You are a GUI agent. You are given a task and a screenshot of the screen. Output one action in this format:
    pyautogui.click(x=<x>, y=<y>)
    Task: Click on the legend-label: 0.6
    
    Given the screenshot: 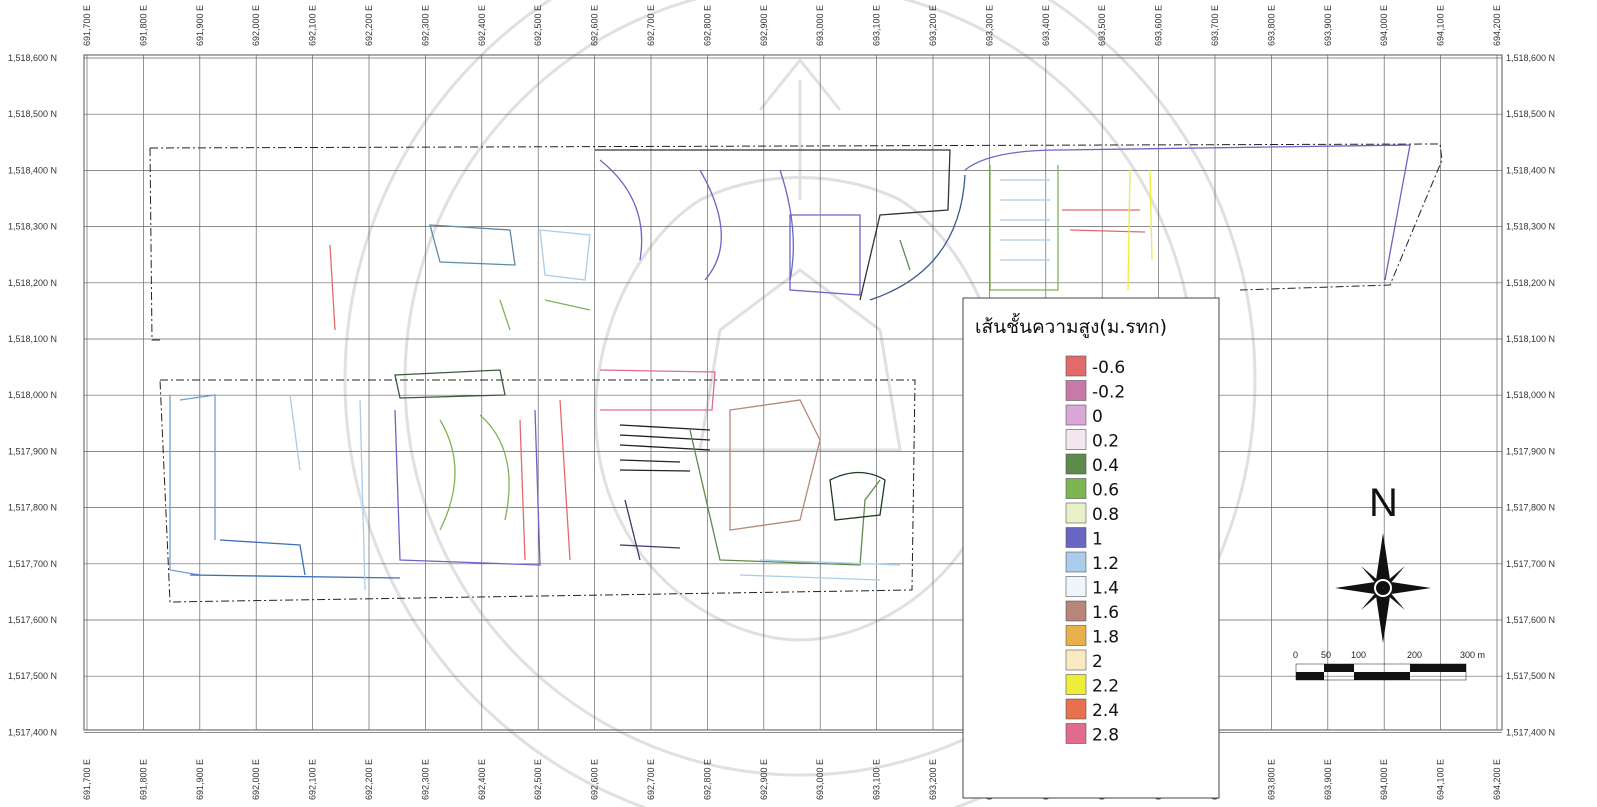 What is the action you would take?
    pyautogui.click(x=1105, y=491)
    